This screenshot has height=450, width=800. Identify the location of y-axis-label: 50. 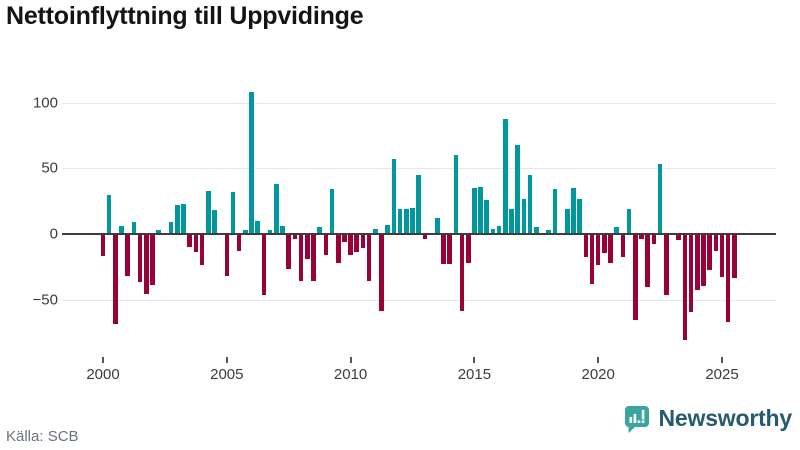
(49, 168).